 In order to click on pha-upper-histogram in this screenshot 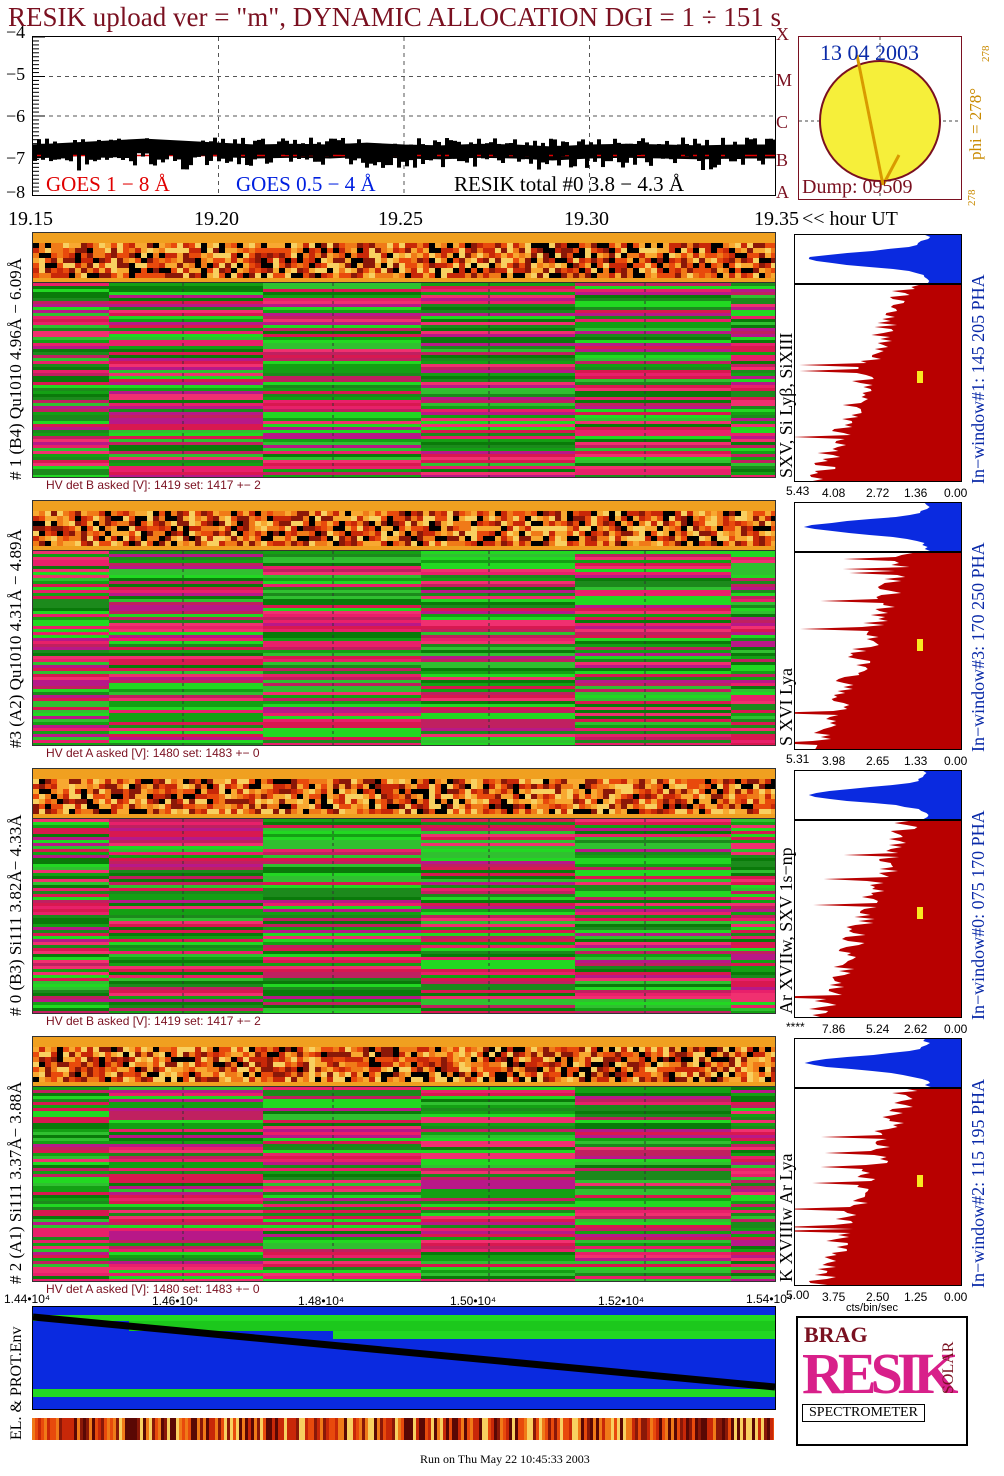, I will do `click(878, 527)`.